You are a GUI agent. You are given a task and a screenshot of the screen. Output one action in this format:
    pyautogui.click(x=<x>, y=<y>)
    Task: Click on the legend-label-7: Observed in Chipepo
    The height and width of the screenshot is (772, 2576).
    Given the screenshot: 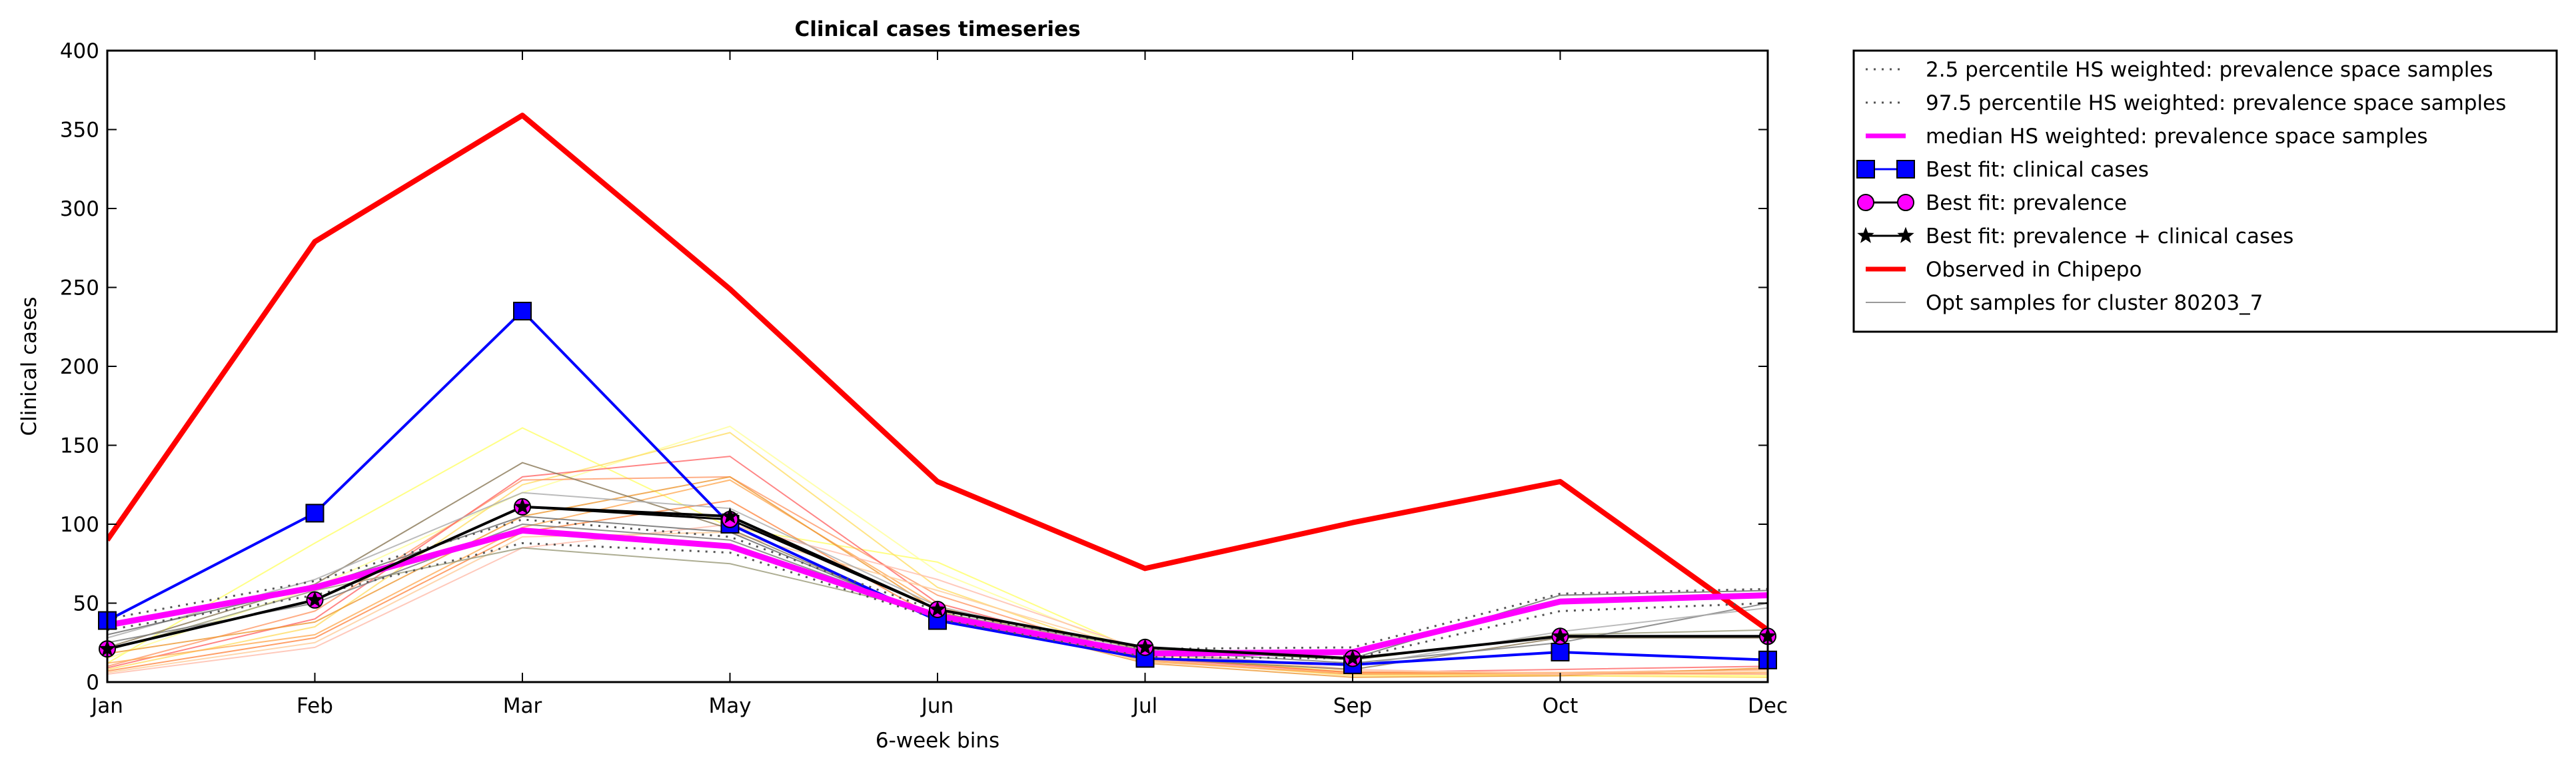 What is the action you would take?
    pyautogui.click(x=2034, y=270)
    